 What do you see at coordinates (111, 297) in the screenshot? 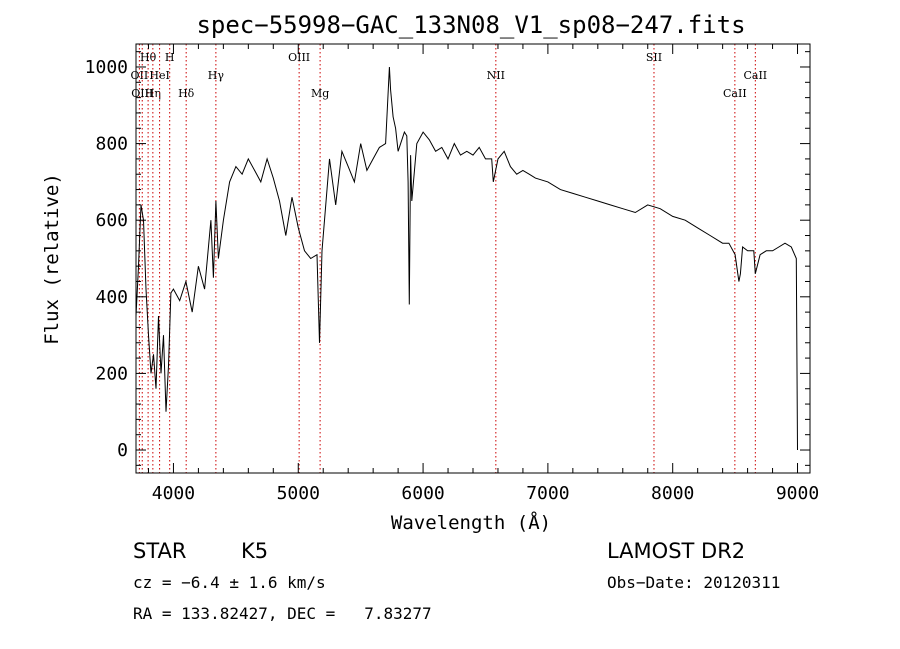
I see `y-tick-label: 400` at bounding box center [111, 297].